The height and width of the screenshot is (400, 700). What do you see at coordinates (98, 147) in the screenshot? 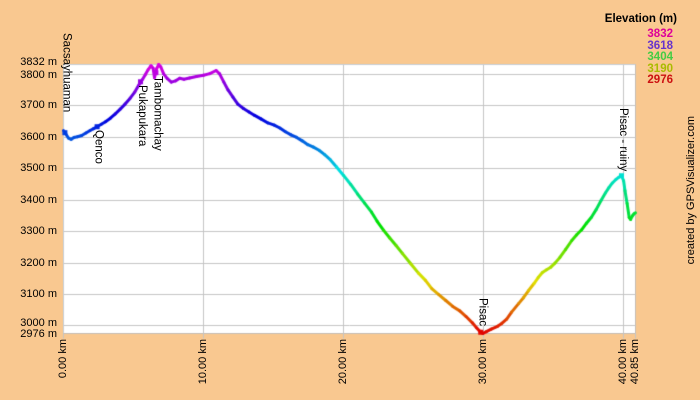
I see `waypoint-label: Qenco` at bounding box center [98, 147].